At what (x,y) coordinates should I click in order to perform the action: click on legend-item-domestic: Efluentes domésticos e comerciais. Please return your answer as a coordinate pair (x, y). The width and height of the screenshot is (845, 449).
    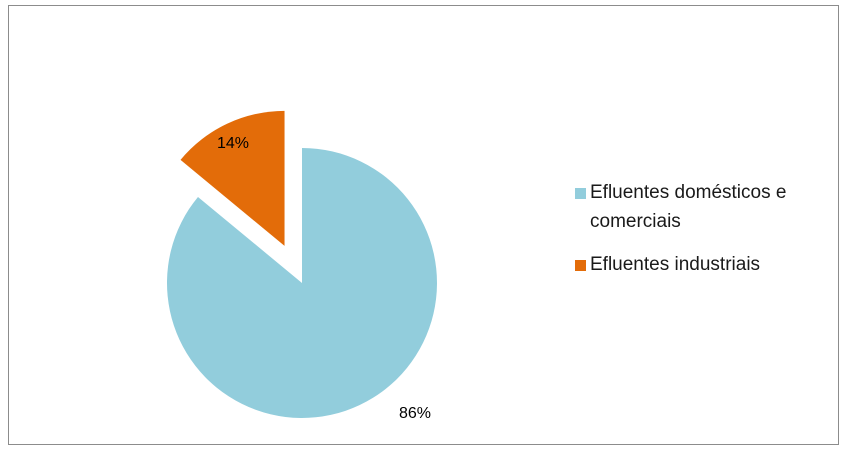
    Looking at the image, I should click on (700, 207).